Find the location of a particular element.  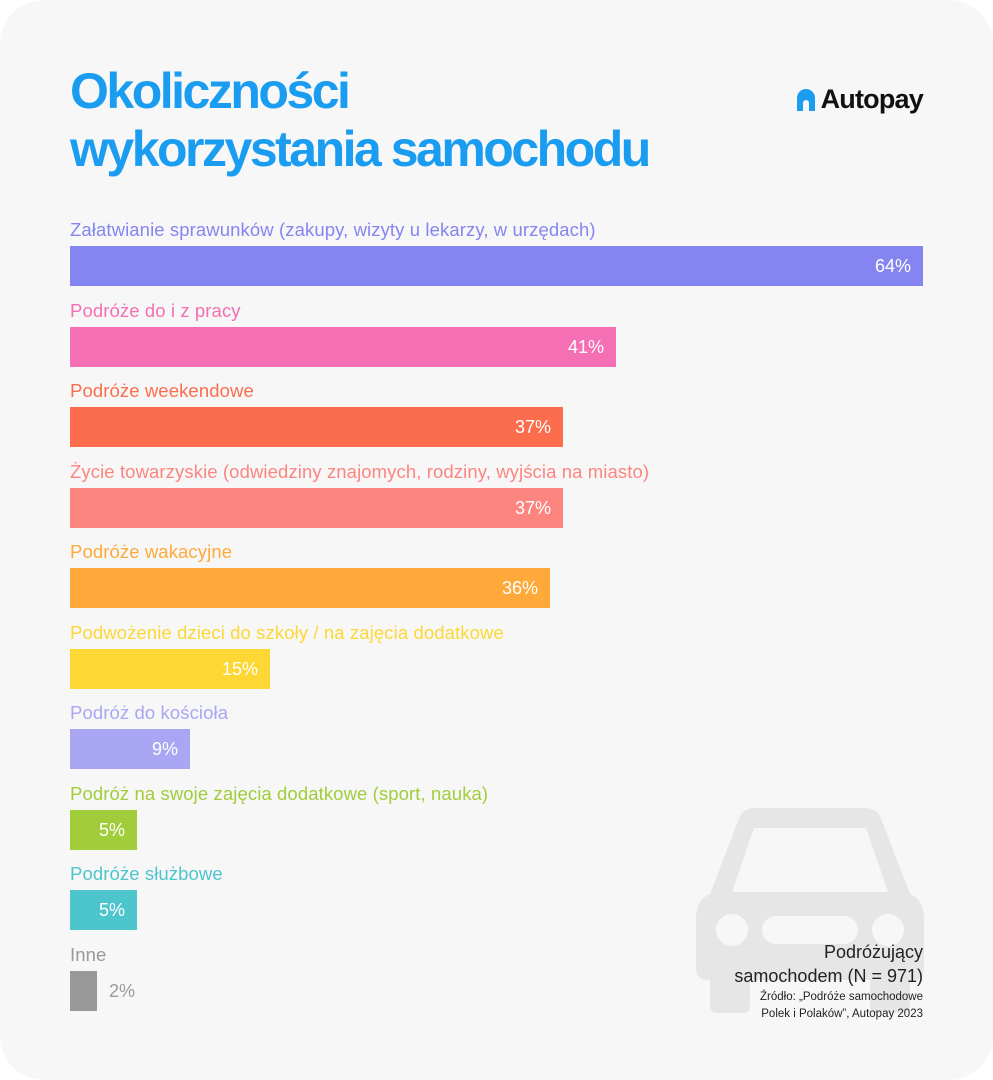

category-label: Podróże służbowe is located at coordinates (146, 873).